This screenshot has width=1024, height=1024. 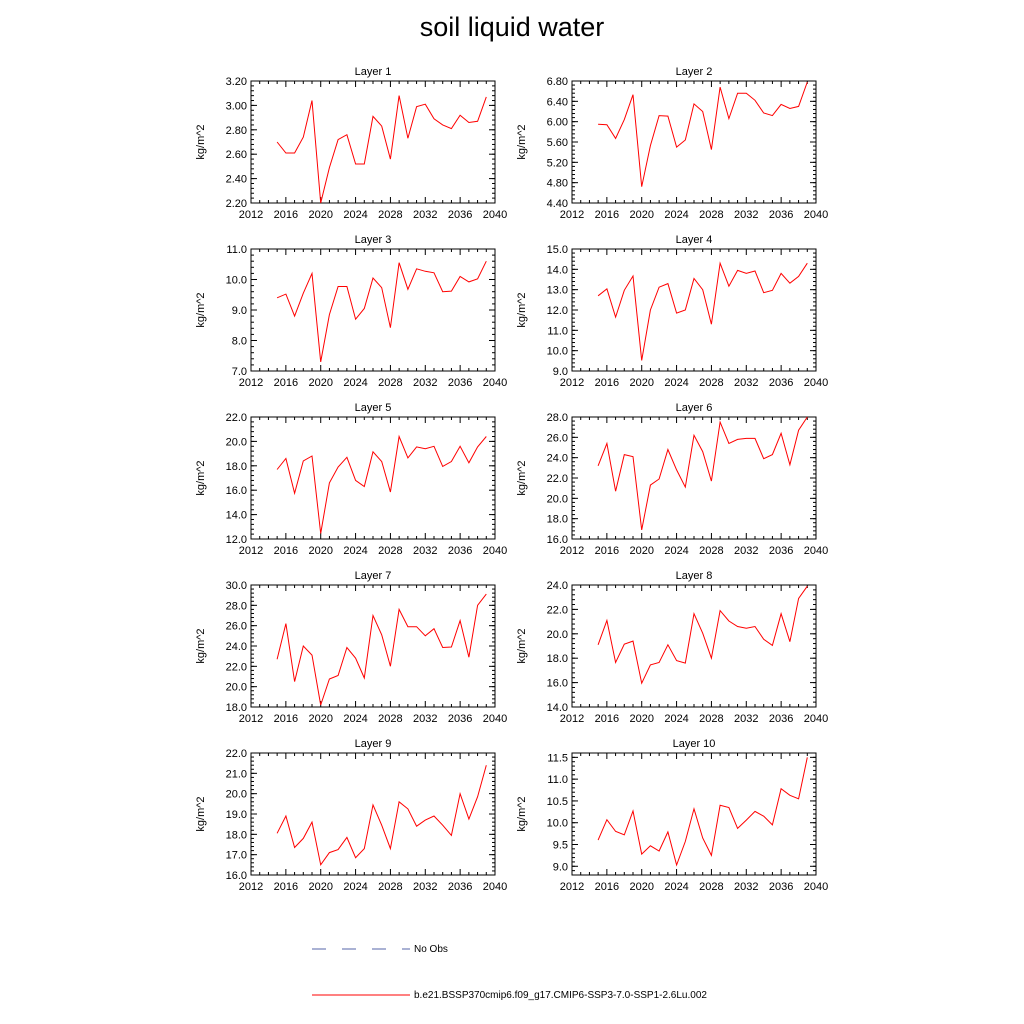 What do you see at coordinates (236, 180) in the screenshot?
I see `y-tick-label: 2.40` at bounding box center [236, 180].